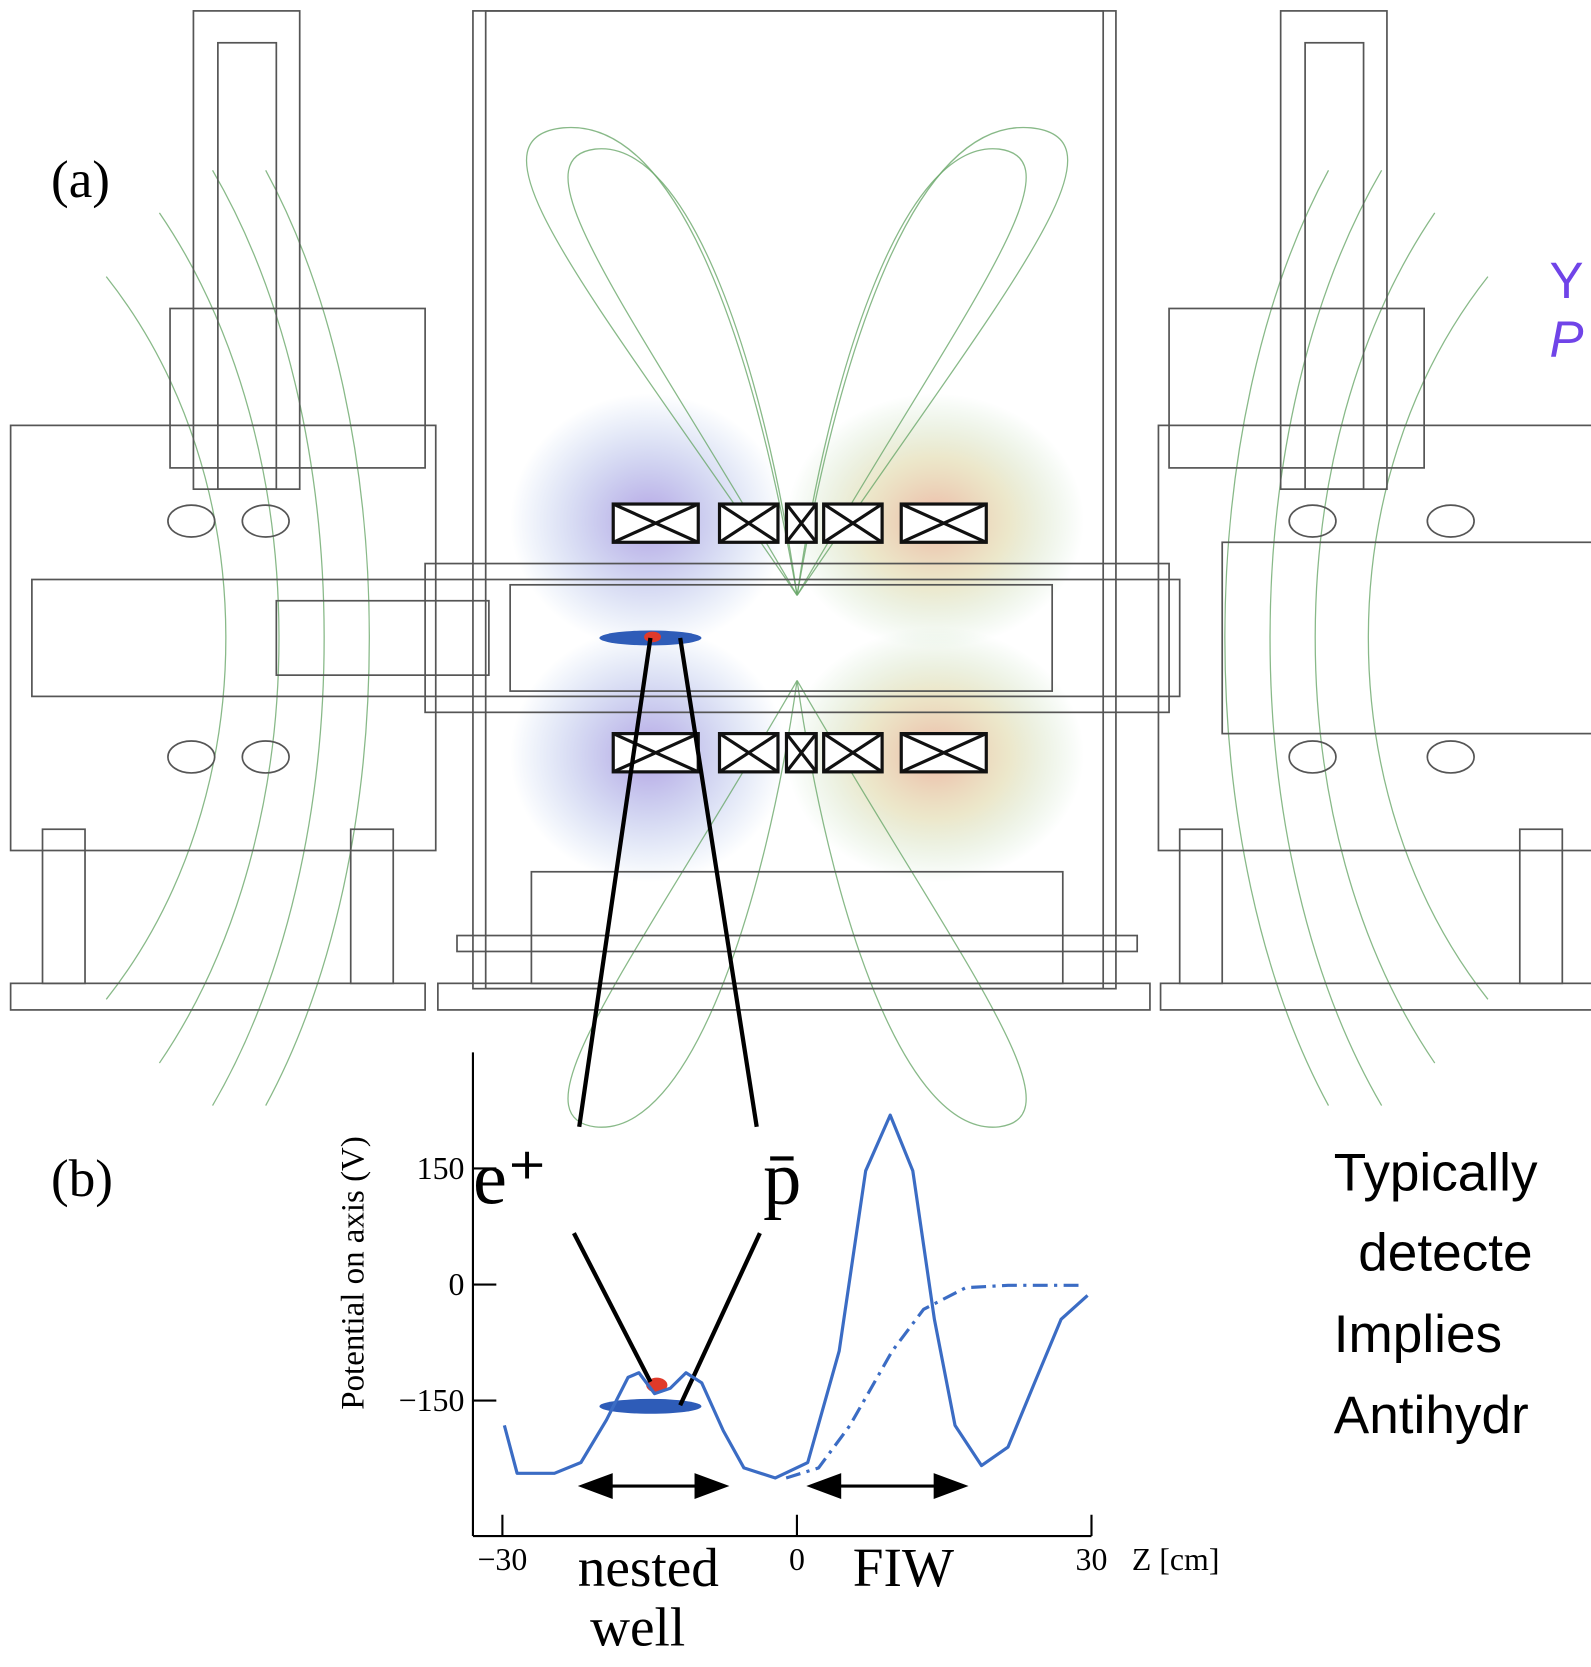 This screenshot has height=1667, width=1591. I want to click on x-tick-label: −30, so click(502, 1559).